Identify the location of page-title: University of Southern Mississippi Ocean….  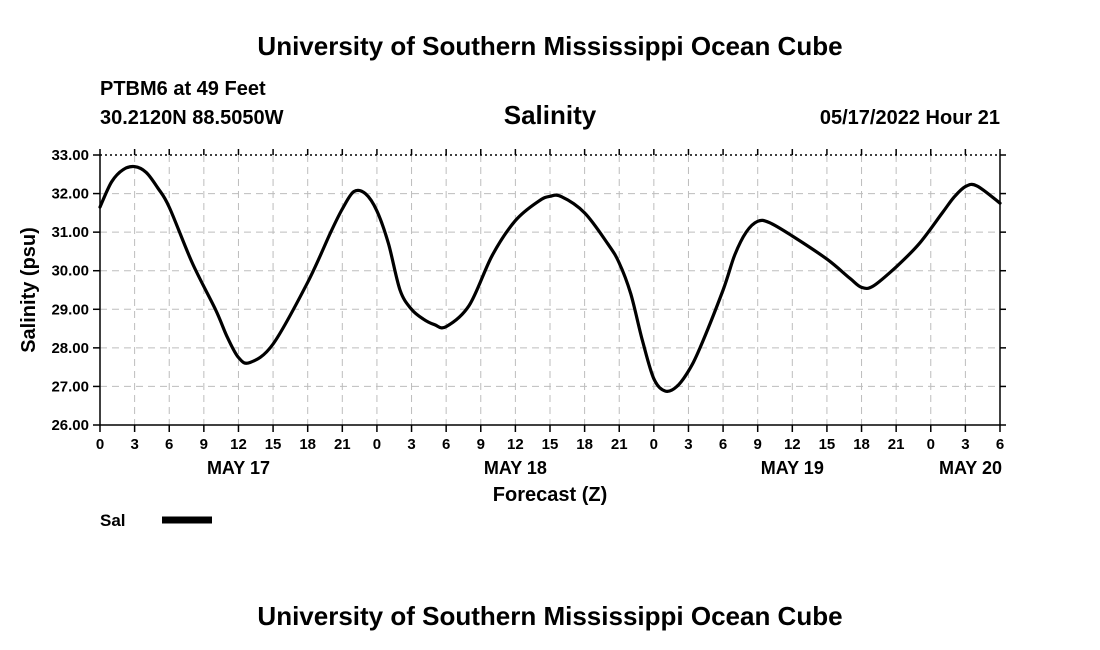
(549, 46).